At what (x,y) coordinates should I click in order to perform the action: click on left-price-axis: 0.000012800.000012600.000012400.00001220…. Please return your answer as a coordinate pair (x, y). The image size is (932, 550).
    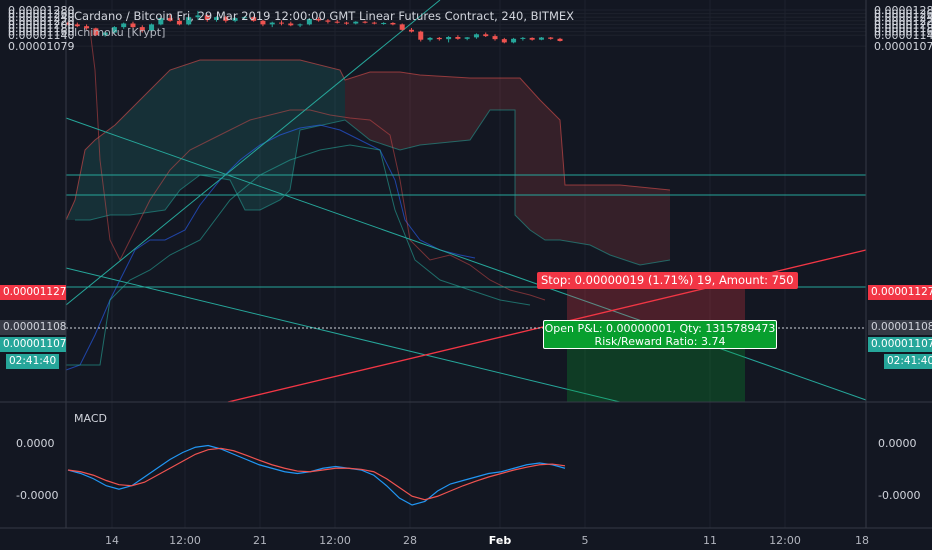
    Looking at the image, I should click on (41, 28).